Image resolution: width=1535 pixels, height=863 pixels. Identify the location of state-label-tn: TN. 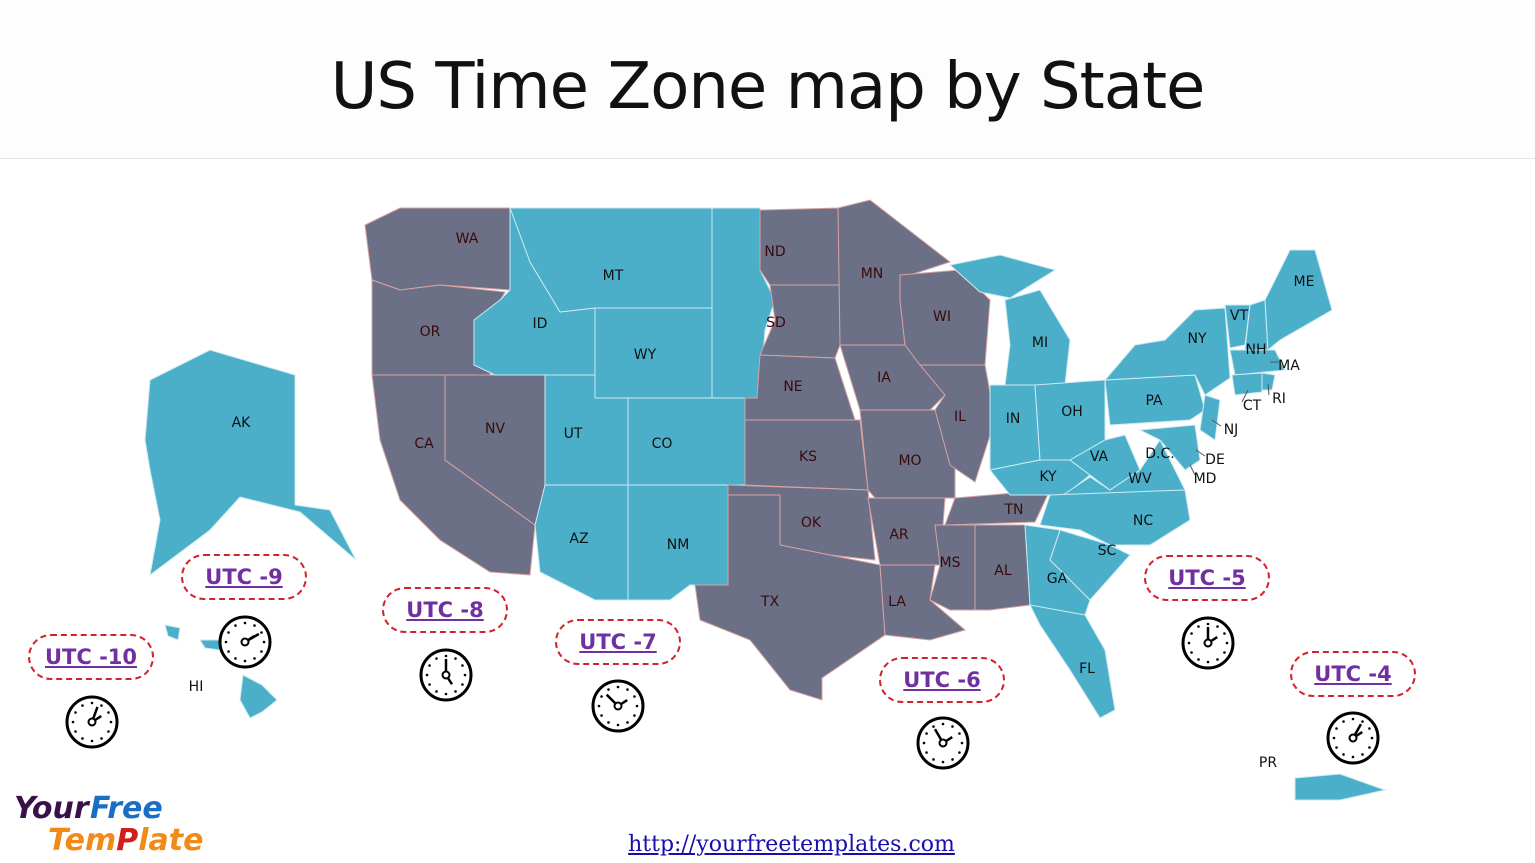
(1013, 510).